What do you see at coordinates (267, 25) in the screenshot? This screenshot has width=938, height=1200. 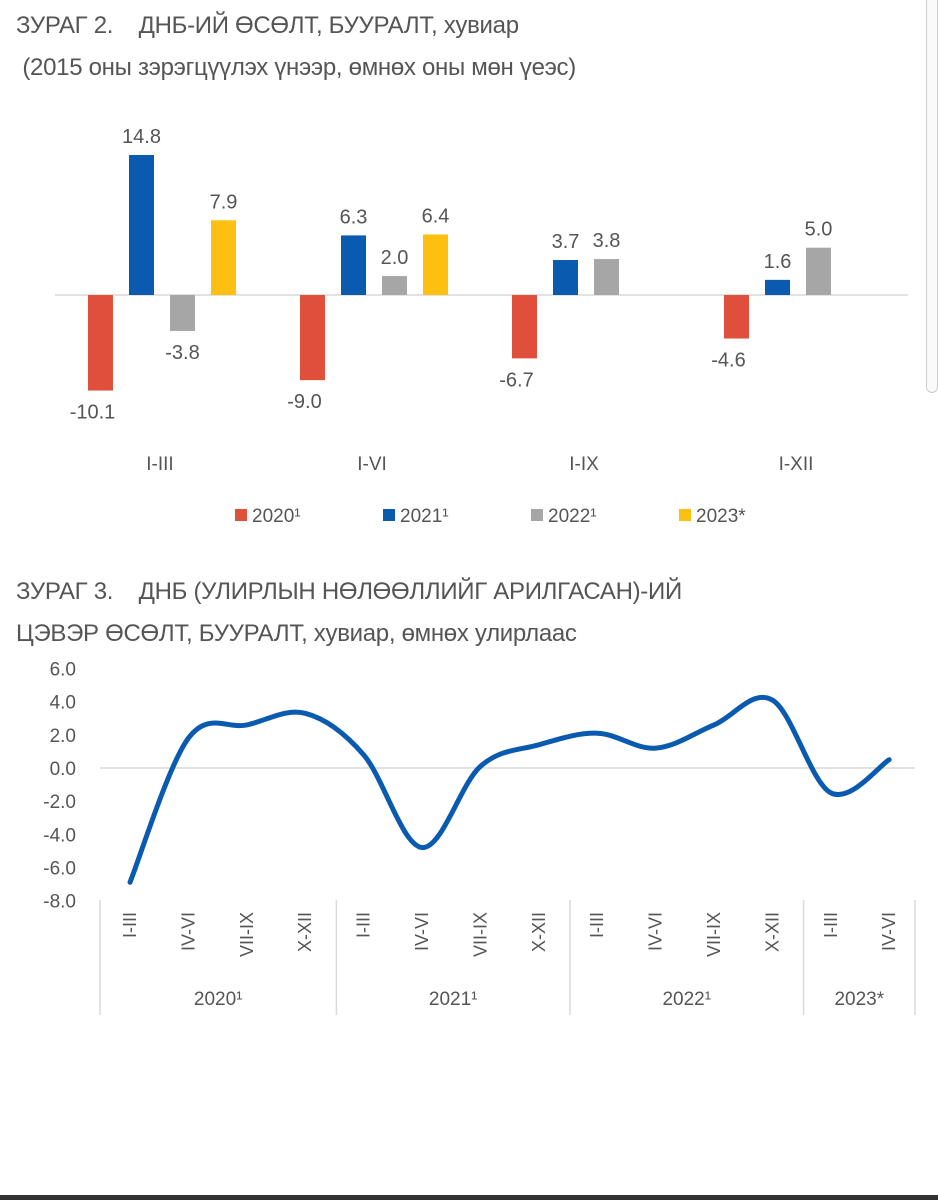 I see `chart2-title: ЗУРАГ 2. ДНБ-ИЙ ӨСӨЛТ, БУУРАЛТ, хувиар` at bounding box center [267, 25].